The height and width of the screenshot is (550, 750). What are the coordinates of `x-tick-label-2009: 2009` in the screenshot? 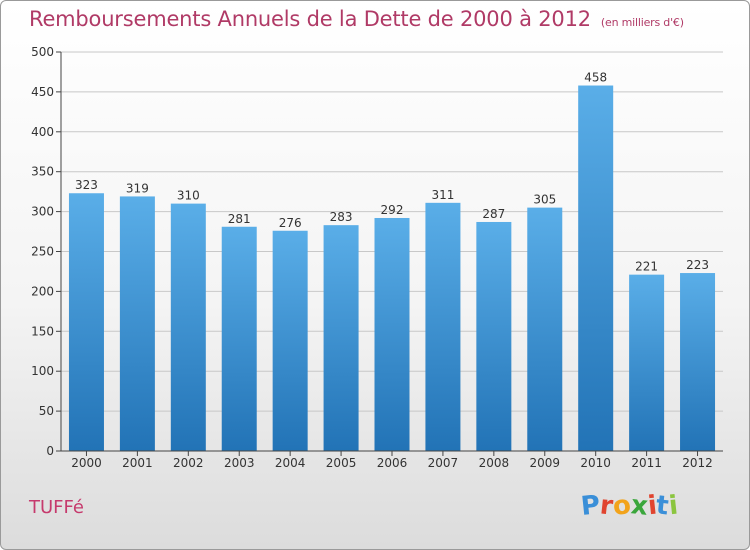 It's located at (544, 463).